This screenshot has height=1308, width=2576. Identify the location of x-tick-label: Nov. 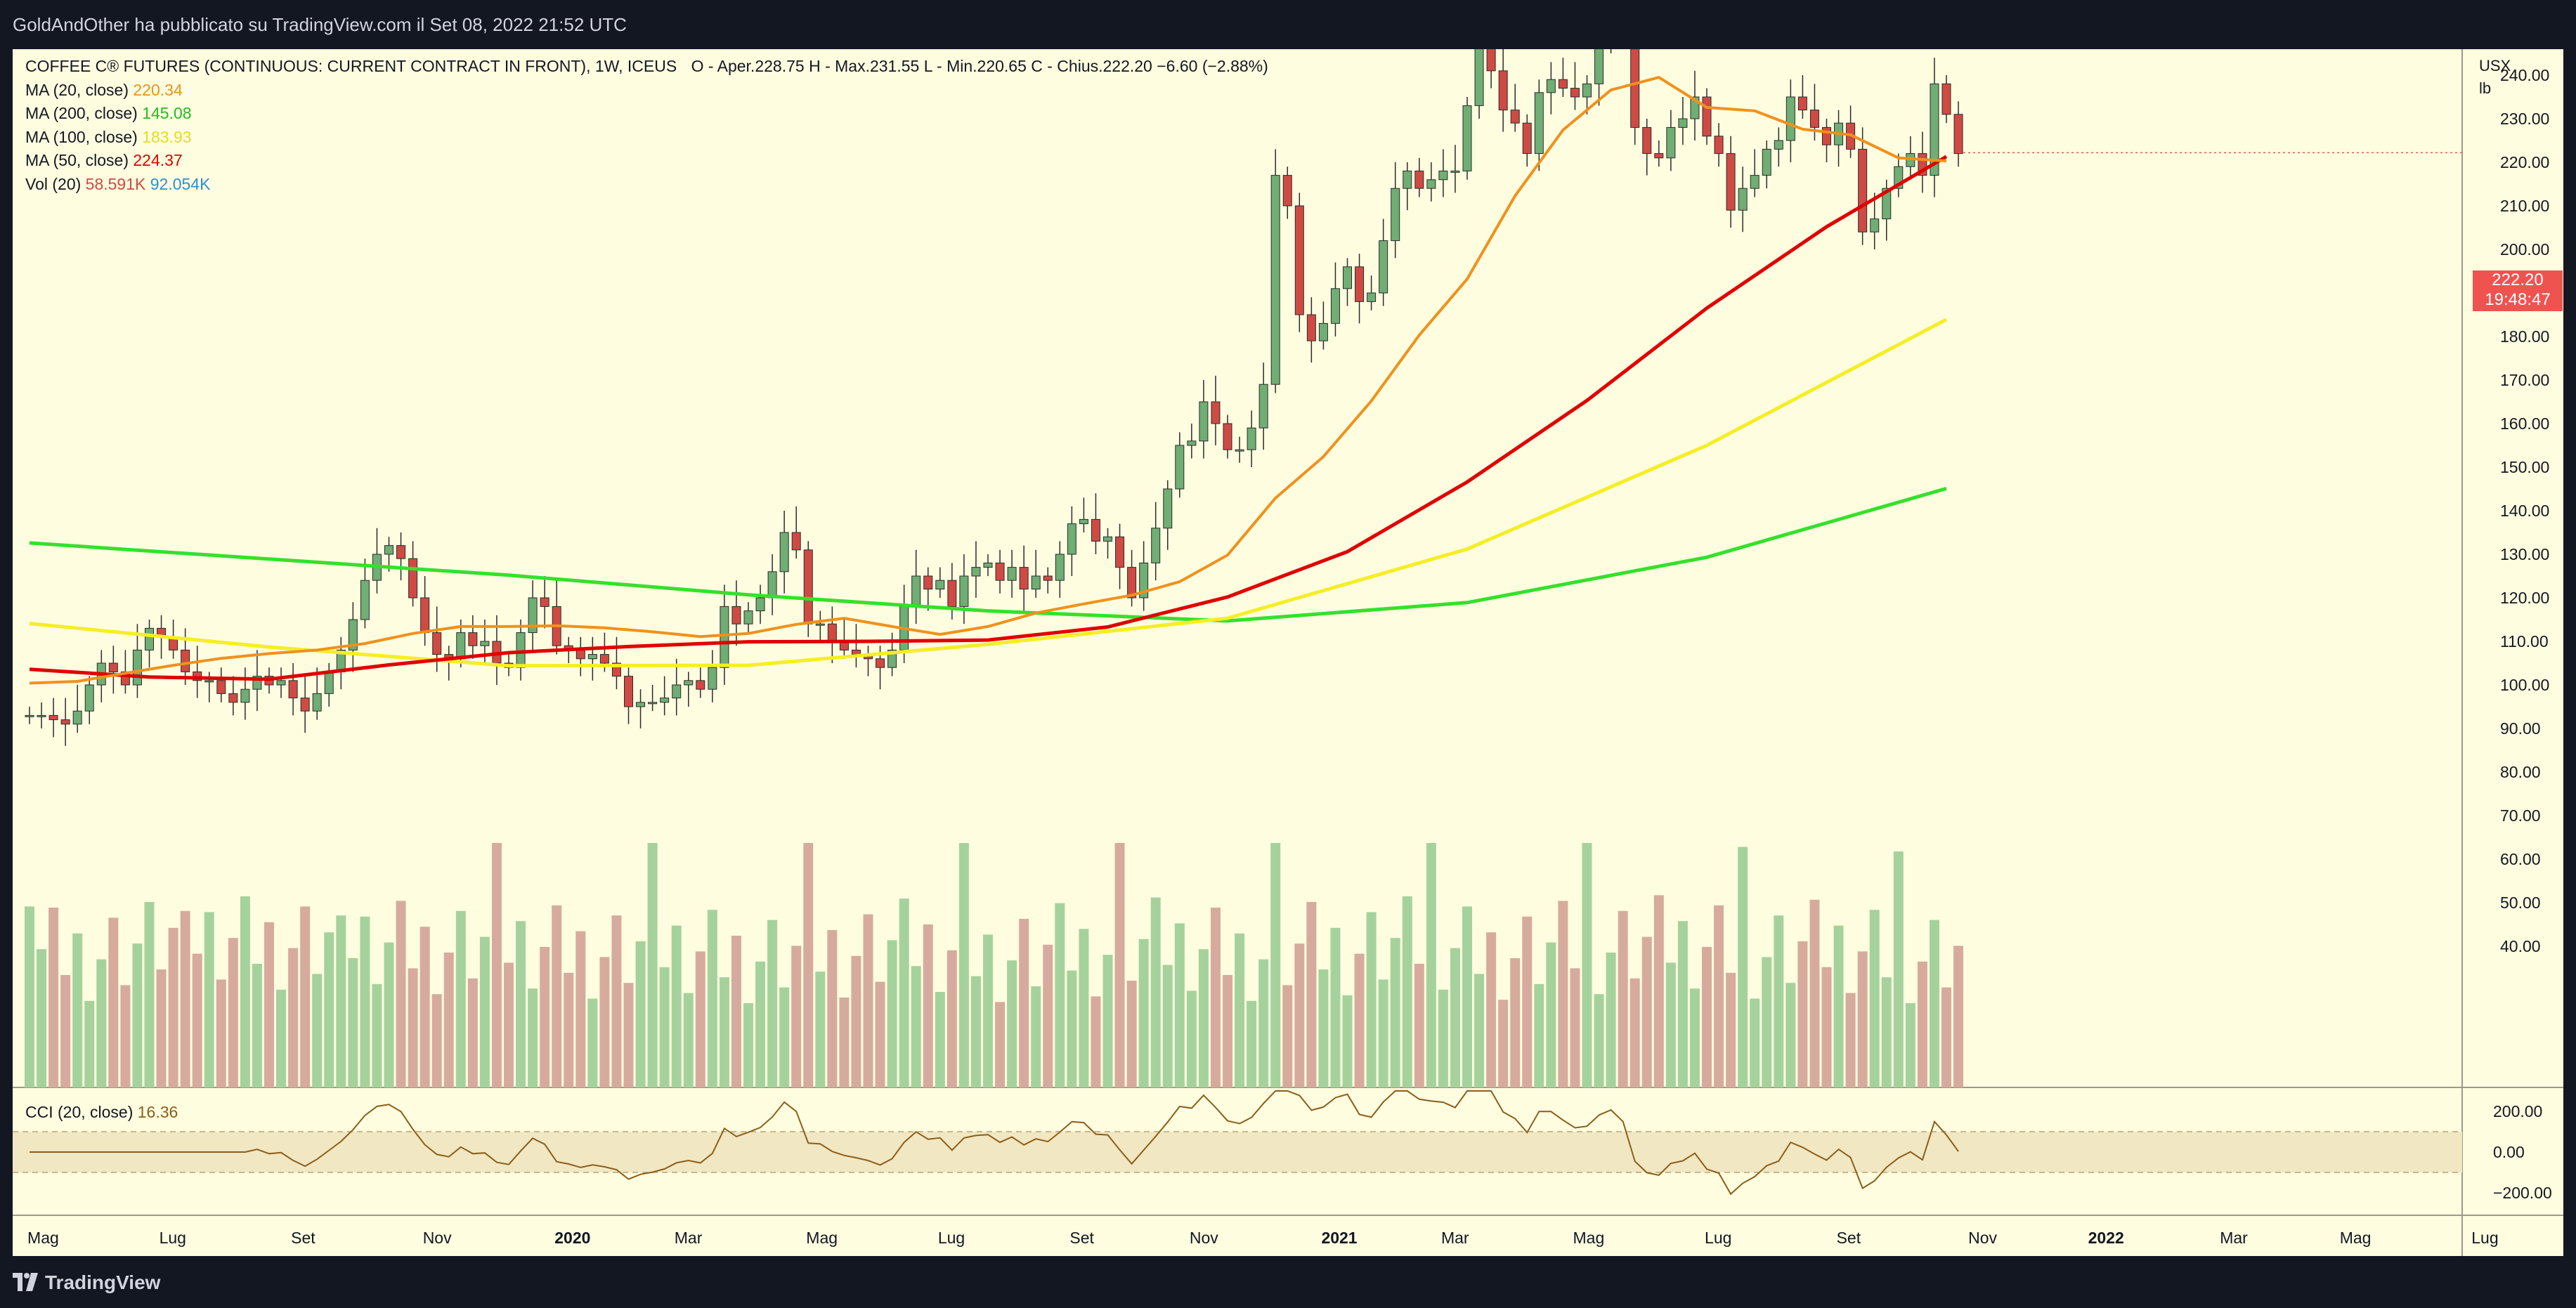
(437, 1238).